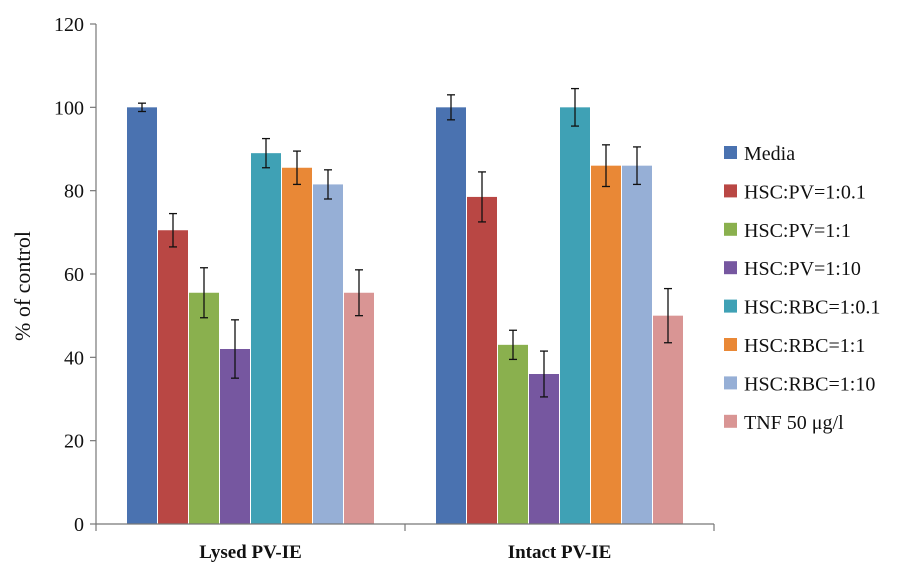 This screenshot has width=914, height=566. What do you see at coordinates (69, 108) in the screenshot?
I see `y-tick-label: 100` at bounding box center [69, 108].